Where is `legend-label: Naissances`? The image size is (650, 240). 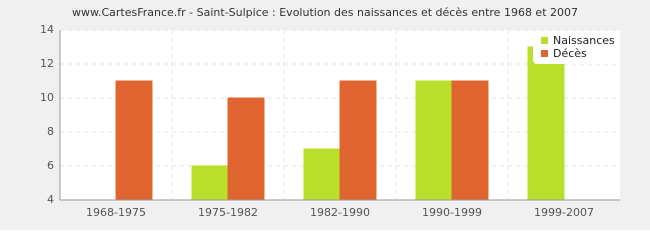
legend-label: Naissances is located at coordinates (584, 40).